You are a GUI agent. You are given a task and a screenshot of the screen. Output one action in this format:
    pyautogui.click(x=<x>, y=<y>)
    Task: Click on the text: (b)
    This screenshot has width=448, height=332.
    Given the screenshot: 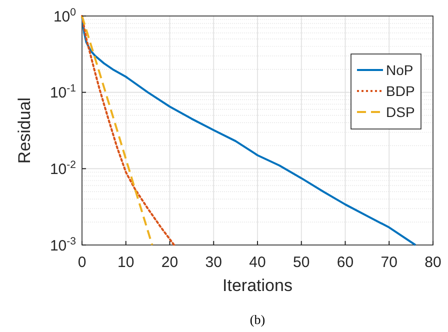 What is the action you would take?
    pyautogui.click(x=258, y=319)
    